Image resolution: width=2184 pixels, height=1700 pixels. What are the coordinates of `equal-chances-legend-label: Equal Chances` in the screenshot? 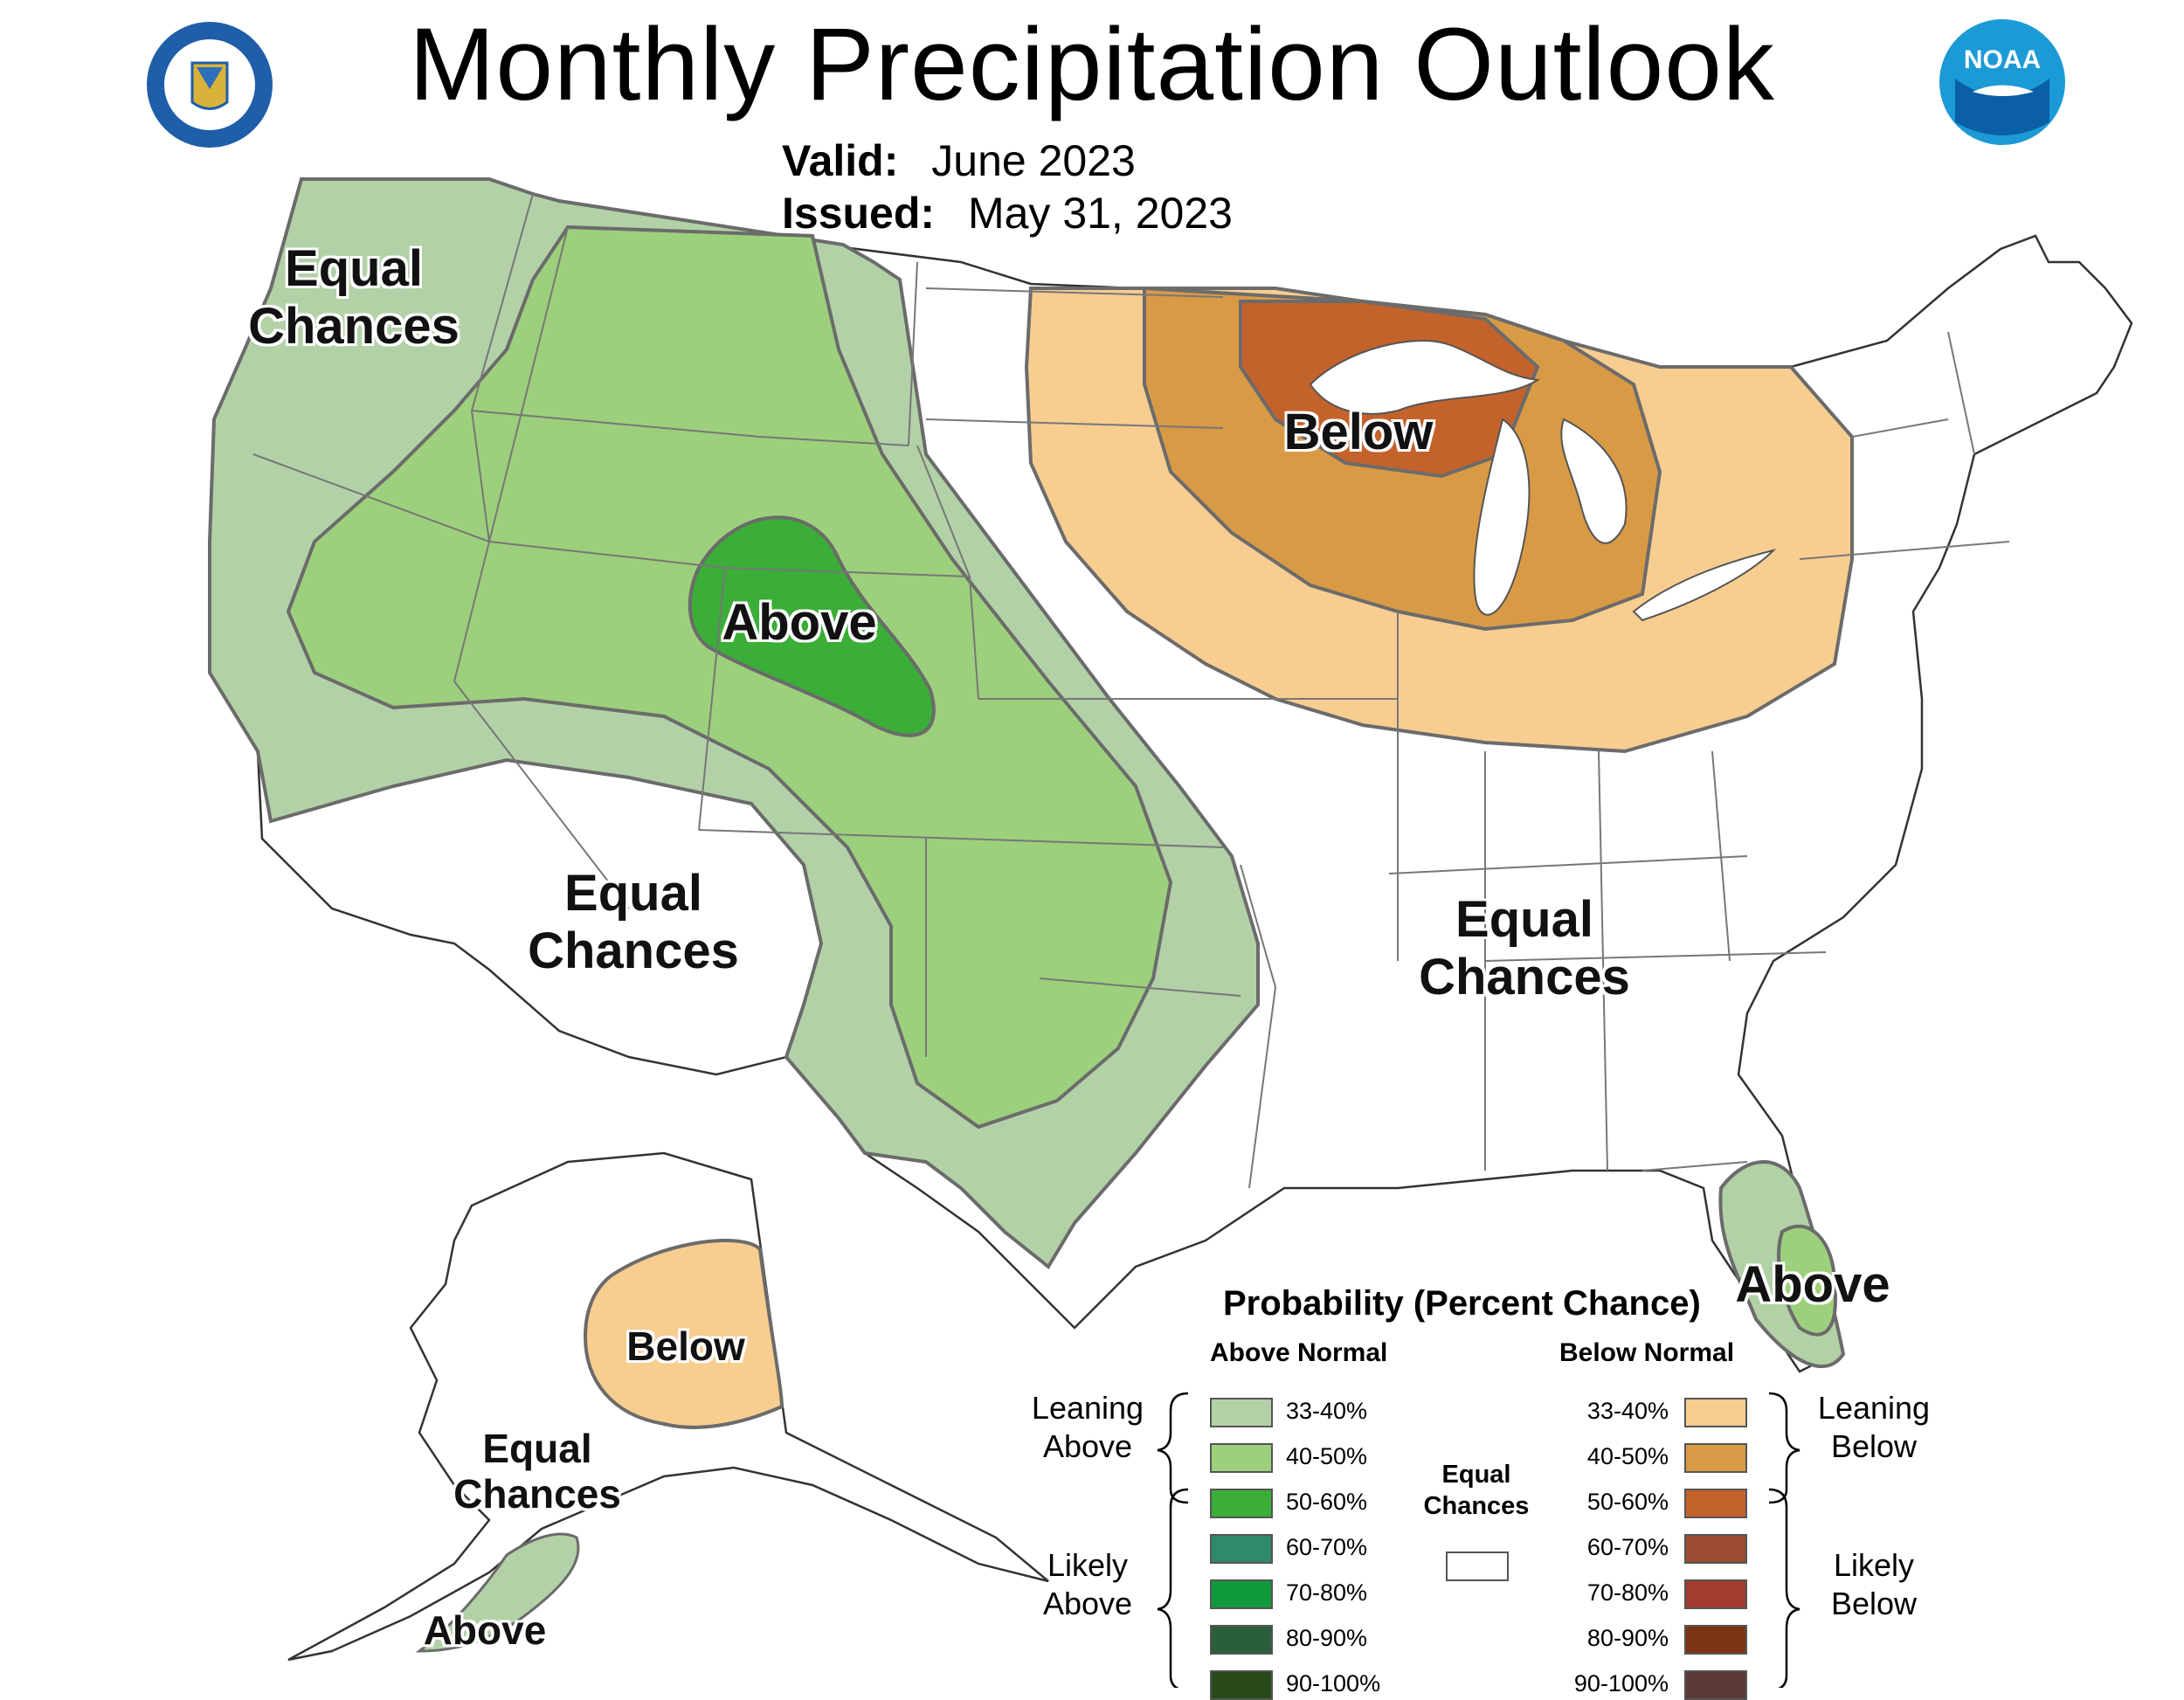 It's located at (1476, 1490).